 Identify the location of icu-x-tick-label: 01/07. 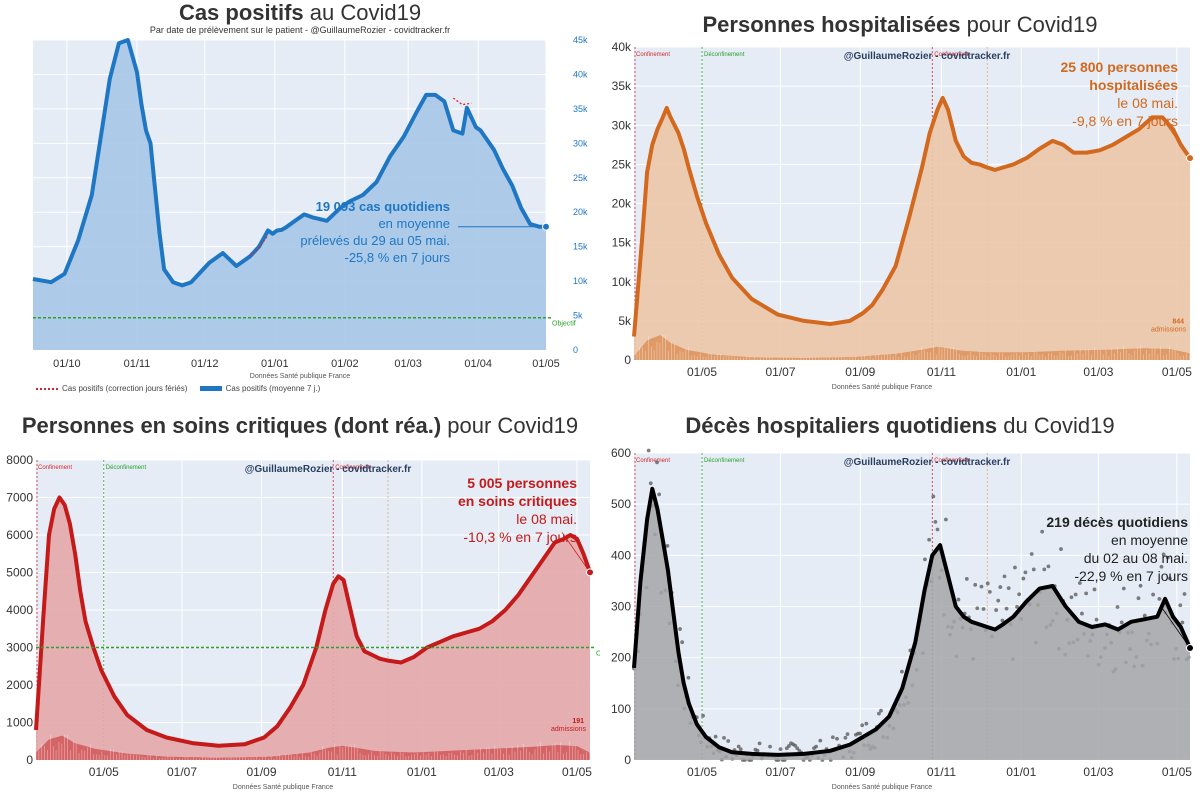
(182, 772).